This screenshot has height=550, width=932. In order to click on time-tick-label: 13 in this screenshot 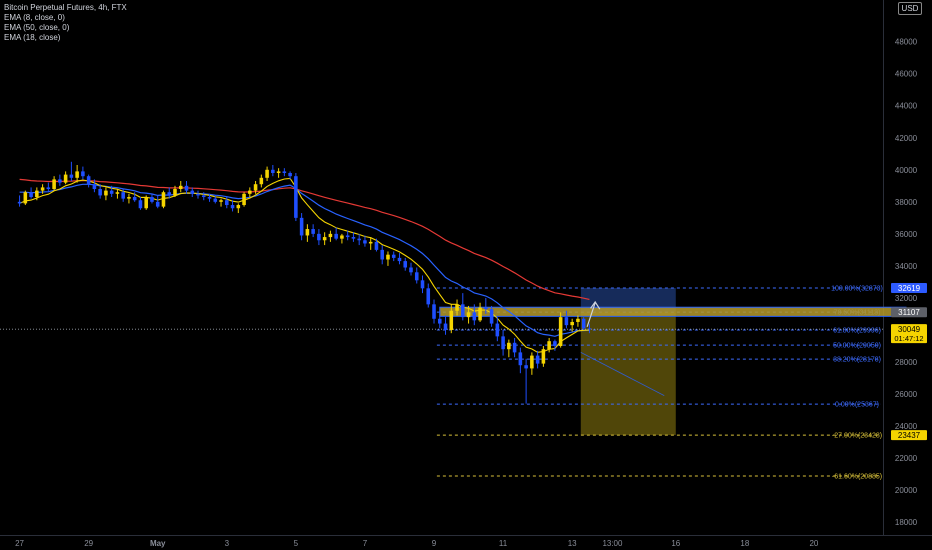, I will do `click(572, 543)`.